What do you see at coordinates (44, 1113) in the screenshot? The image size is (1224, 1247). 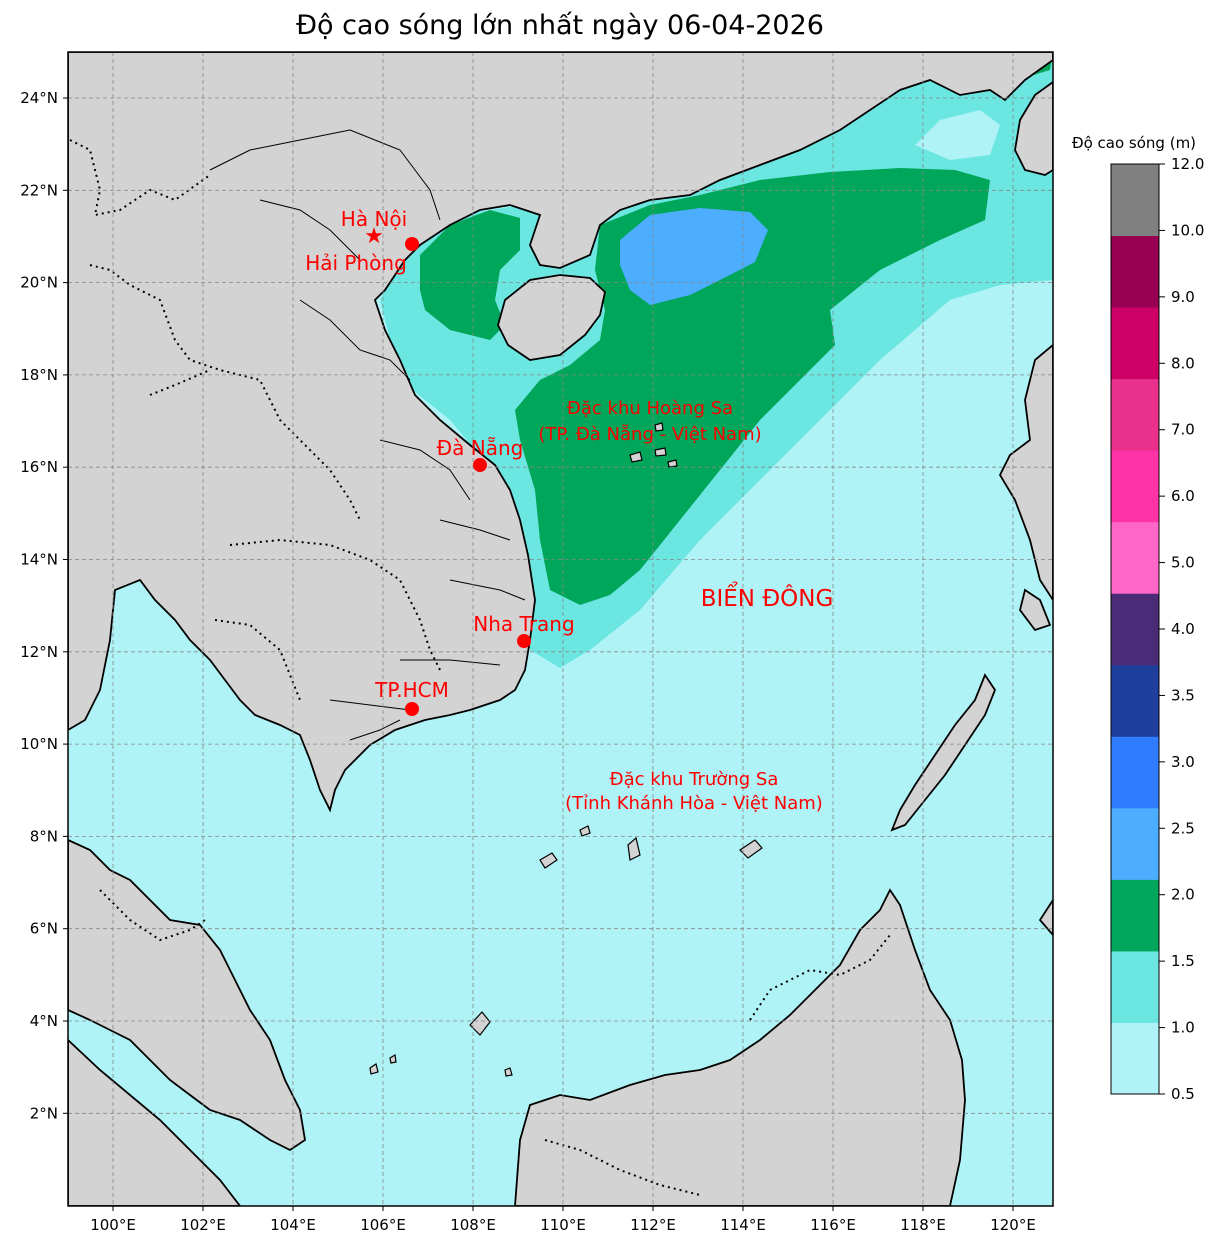 I see `lat-tick-label: 2°N` at bounding box center [44, 1113].